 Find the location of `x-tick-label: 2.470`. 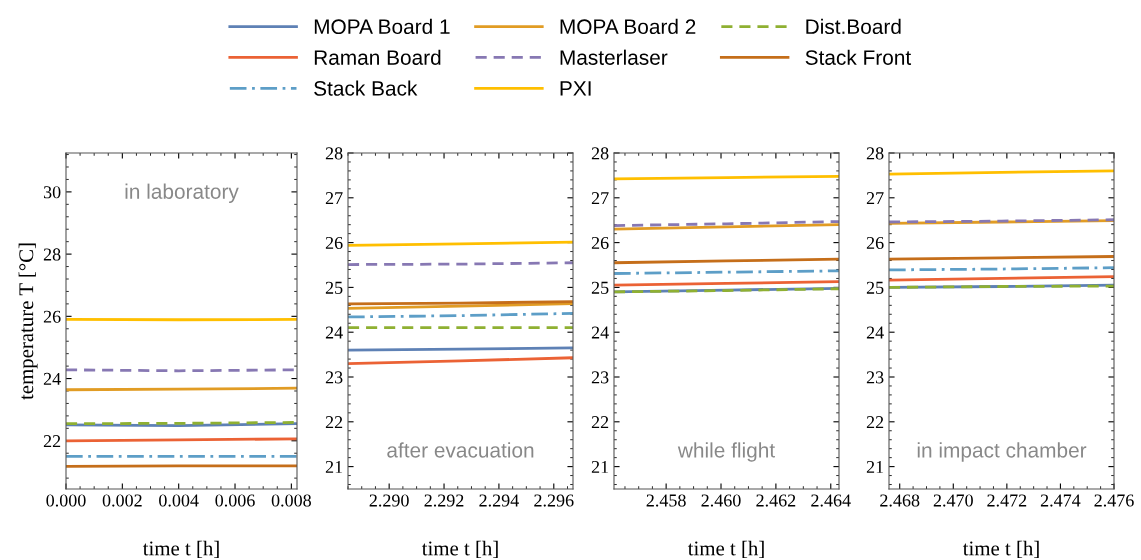

x-tick-label: 2.470 is located at coordinates (953, 500).